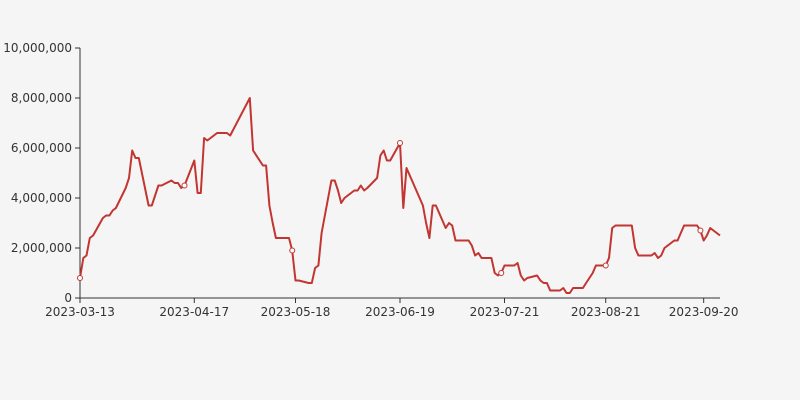  What do you see at coordinates (296, 312) in the screenshot?
I see `x-tick-label: 2023-05-18` at bounding box center [296, 312].